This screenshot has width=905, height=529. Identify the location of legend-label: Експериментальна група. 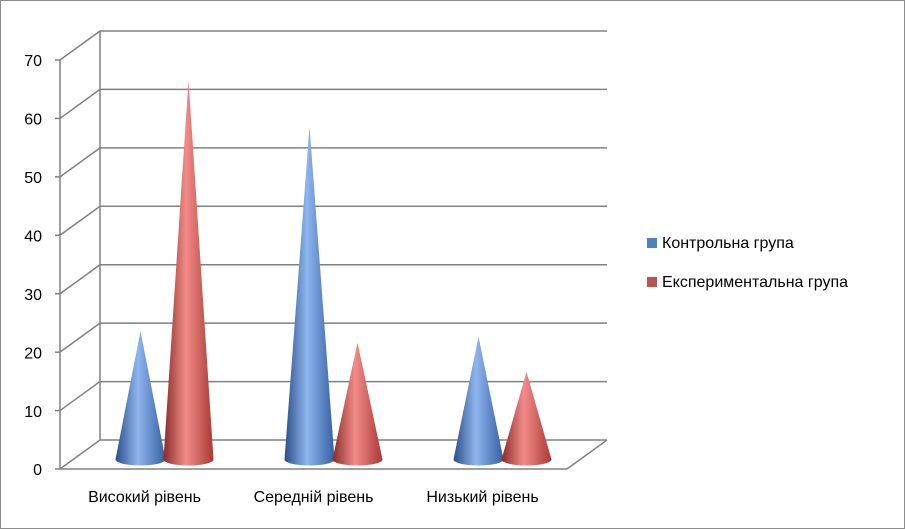
(755, 282).